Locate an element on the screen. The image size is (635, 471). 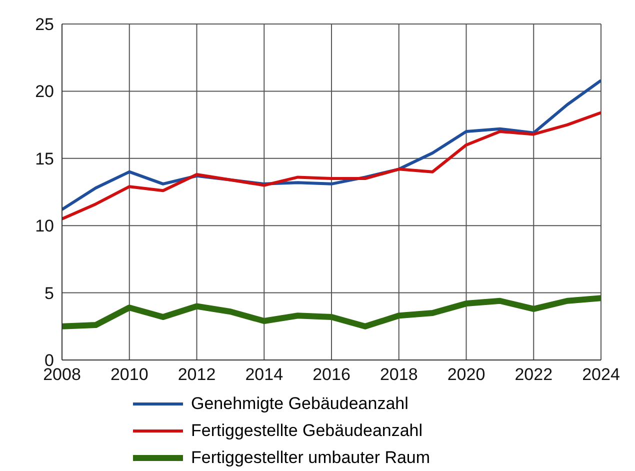
x-tick-label: 2018 is located at coordinates (399, 374).